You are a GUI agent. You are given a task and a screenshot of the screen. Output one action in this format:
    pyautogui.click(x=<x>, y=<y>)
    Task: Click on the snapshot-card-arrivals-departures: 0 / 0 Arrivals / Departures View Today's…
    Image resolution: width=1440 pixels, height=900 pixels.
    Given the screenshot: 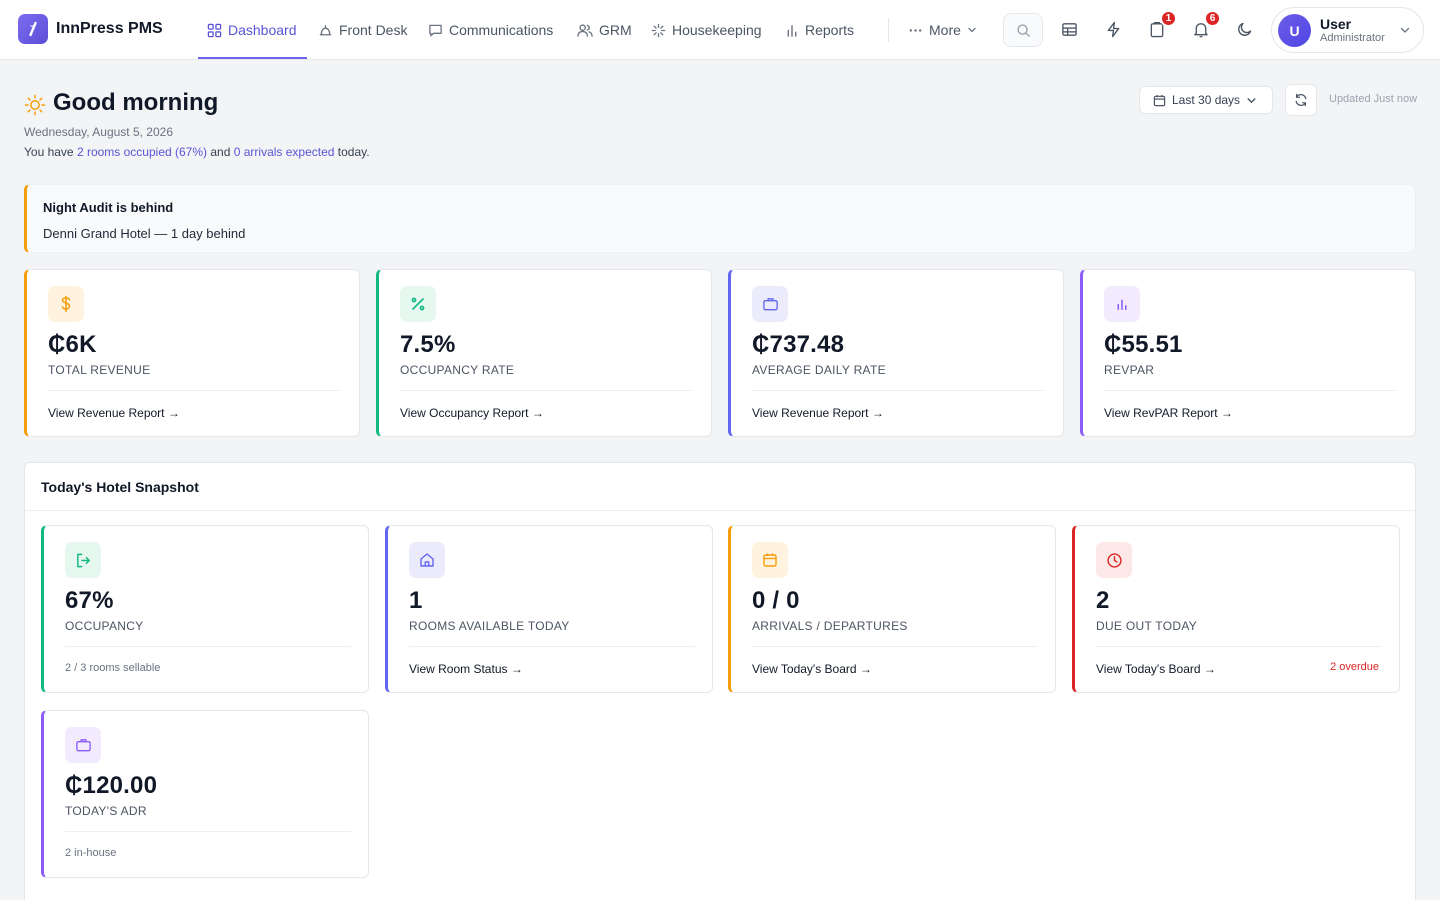 What is the action you would take?
    pyautogui.click(x=892, y=609)
    